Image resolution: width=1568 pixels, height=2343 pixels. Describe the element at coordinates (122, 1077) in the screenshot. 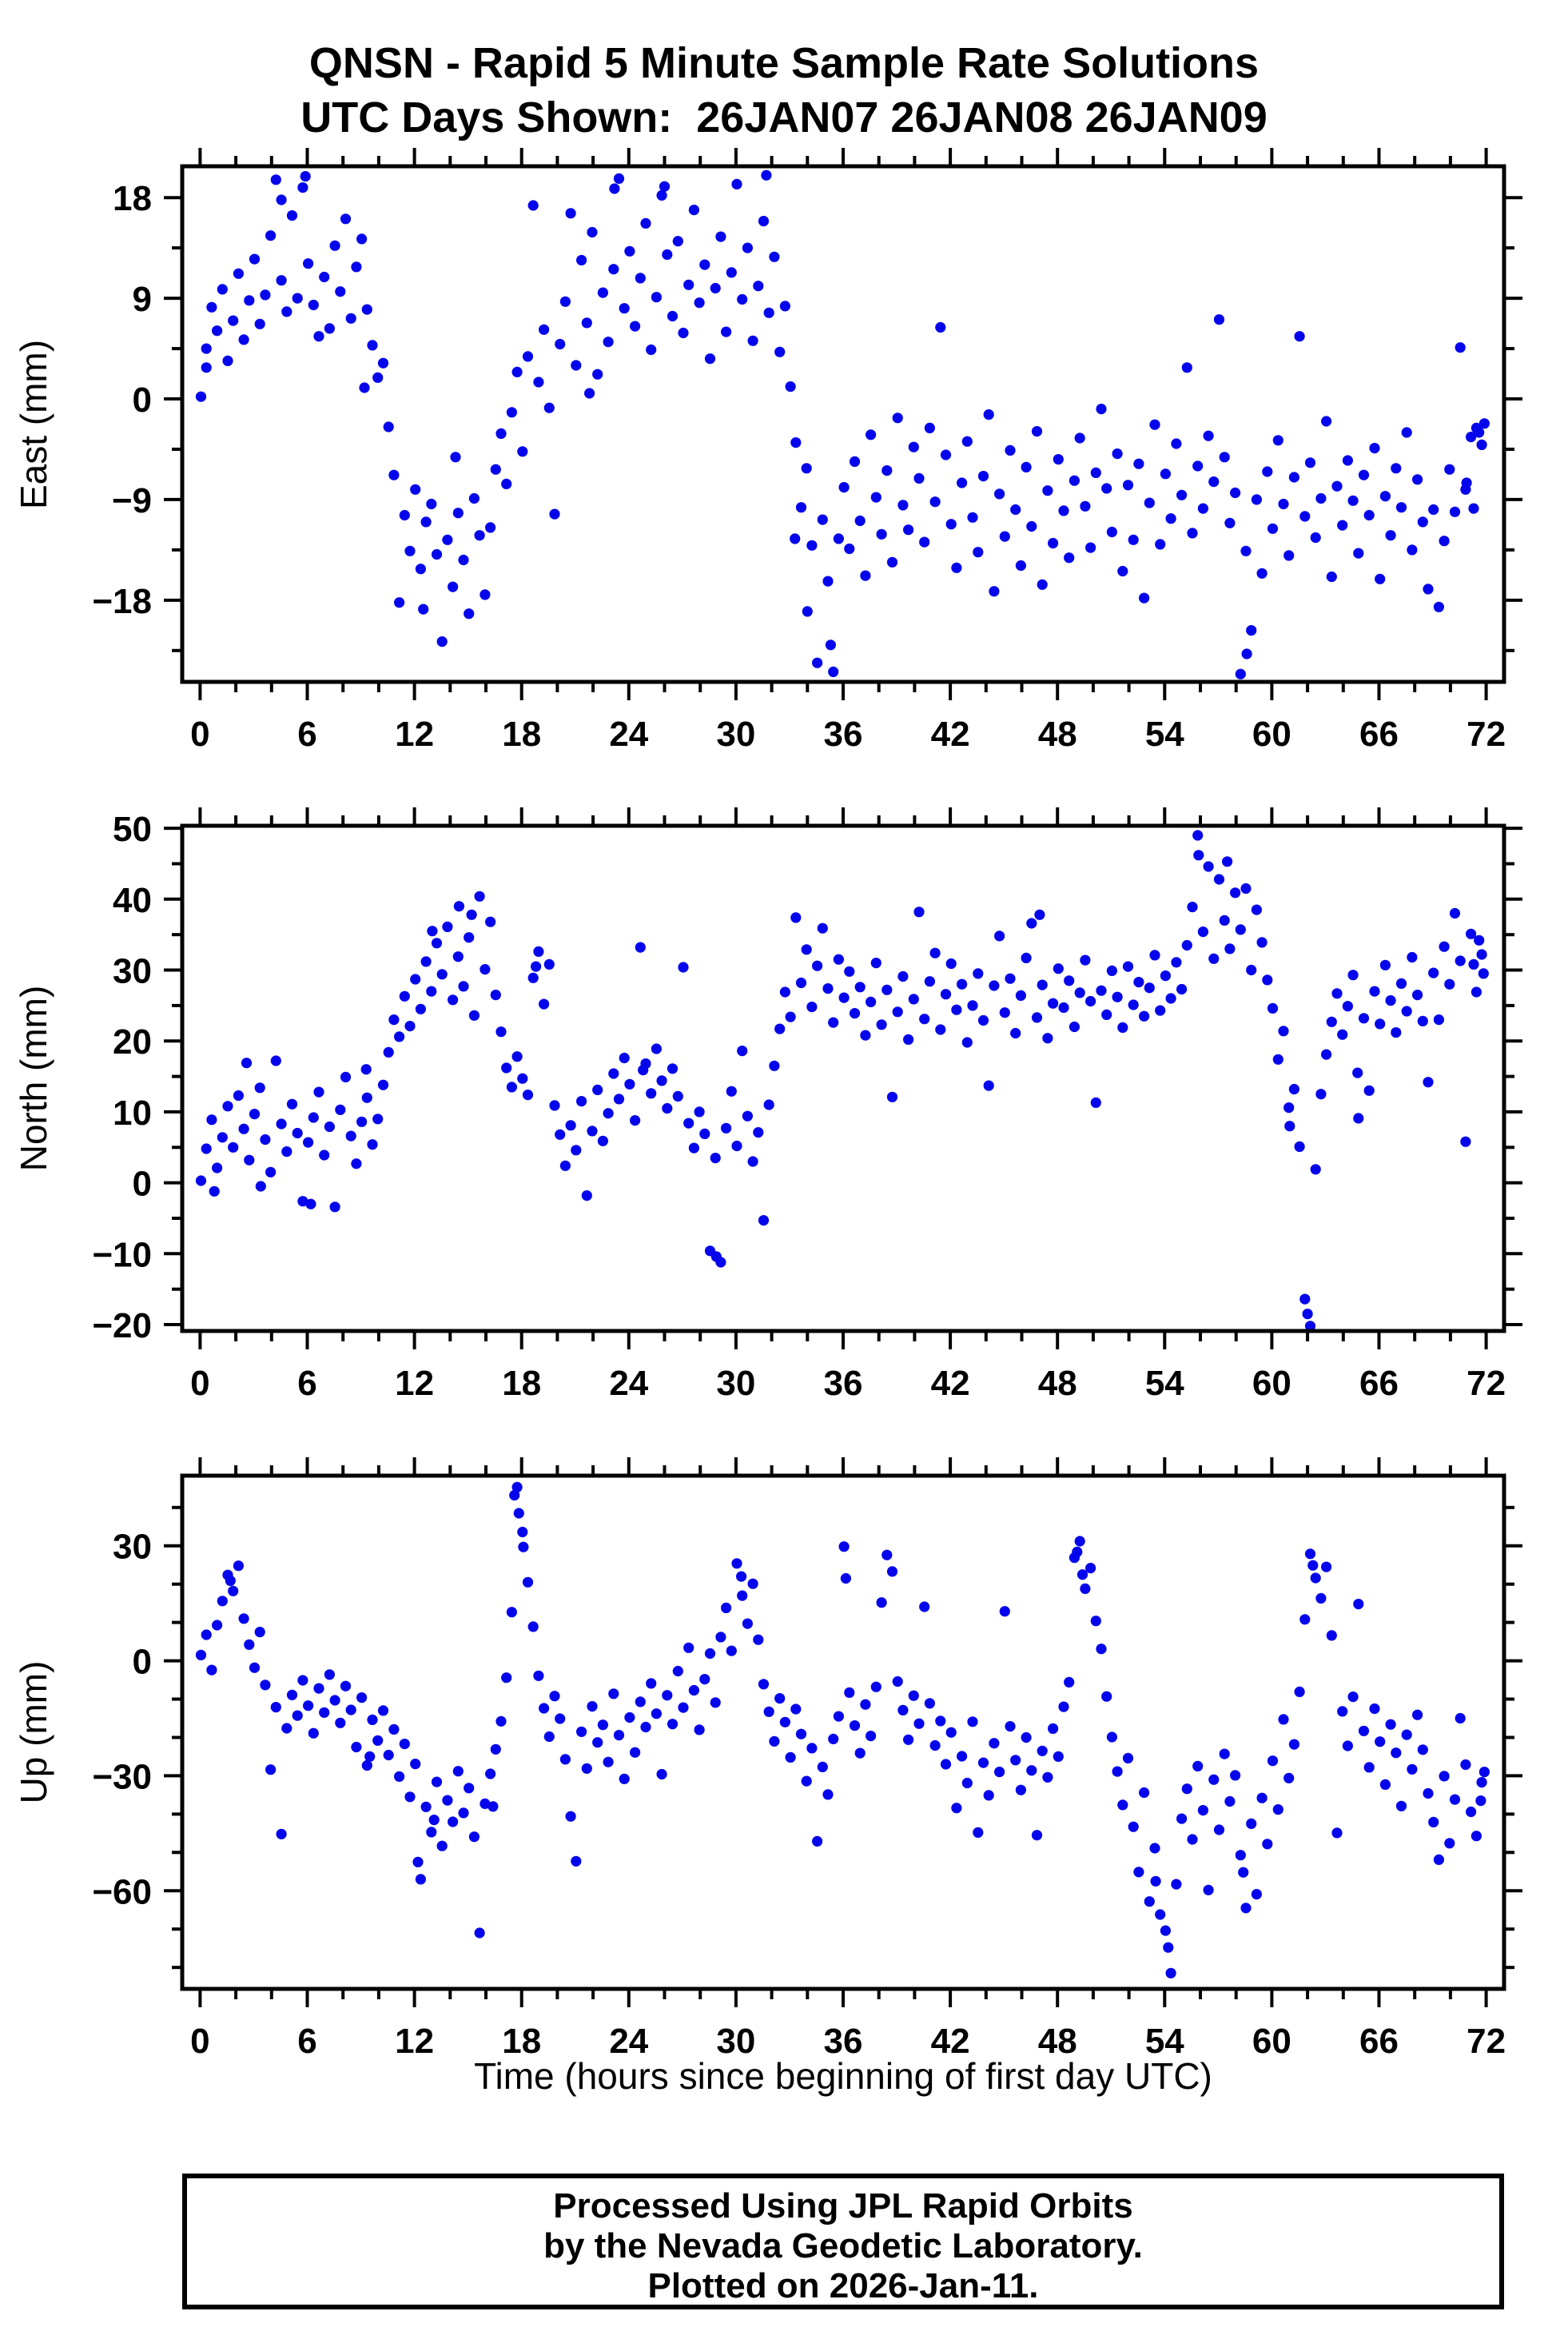

I see `y-tick-labels: −20 −10 0 10 20 30 40 50` at that location.